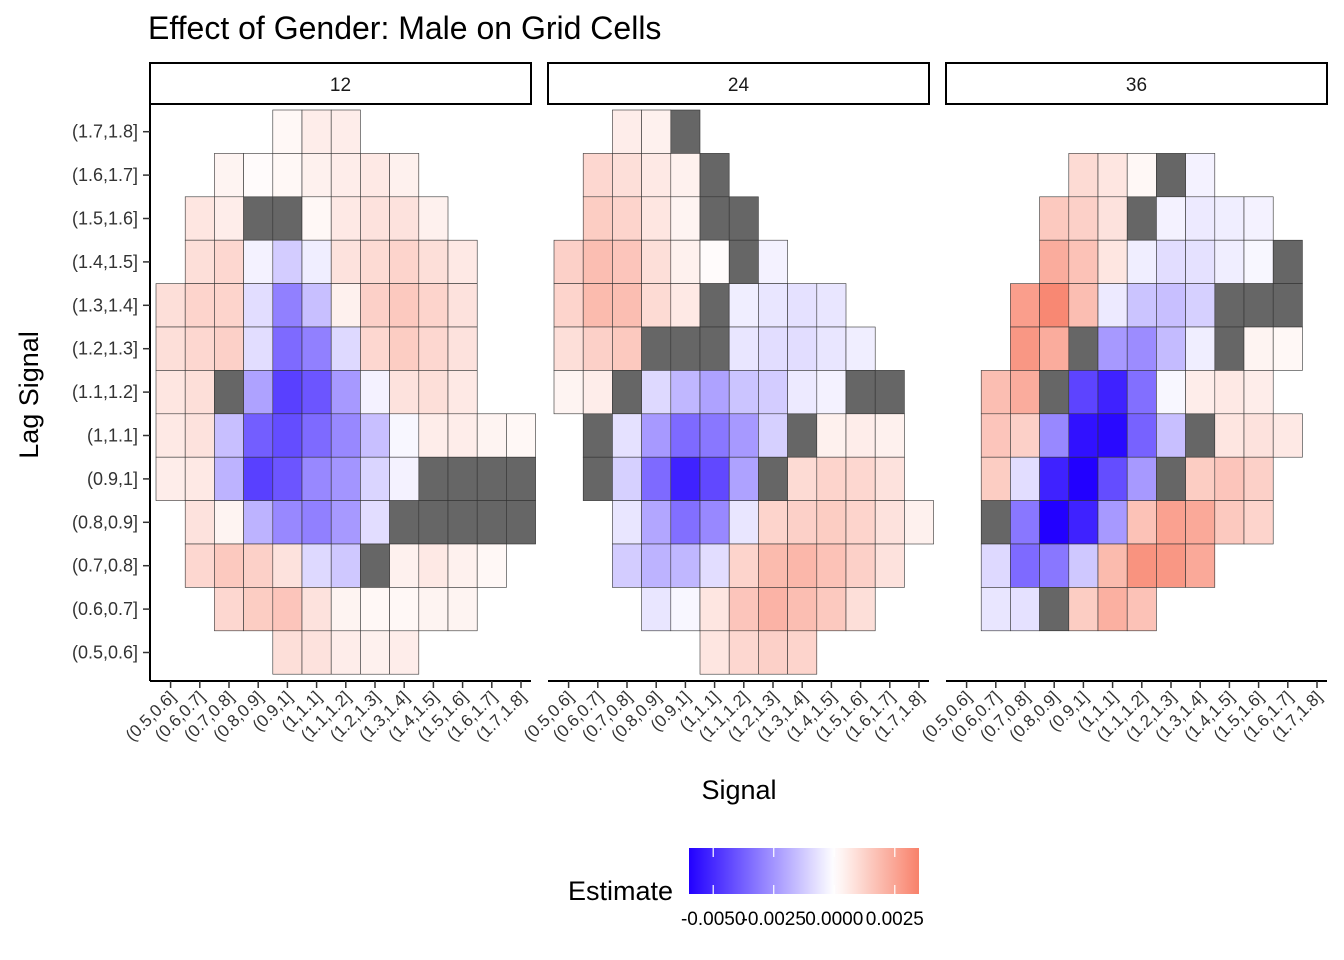  I want to click on facet-strip-label: 24, so click(739, 85).